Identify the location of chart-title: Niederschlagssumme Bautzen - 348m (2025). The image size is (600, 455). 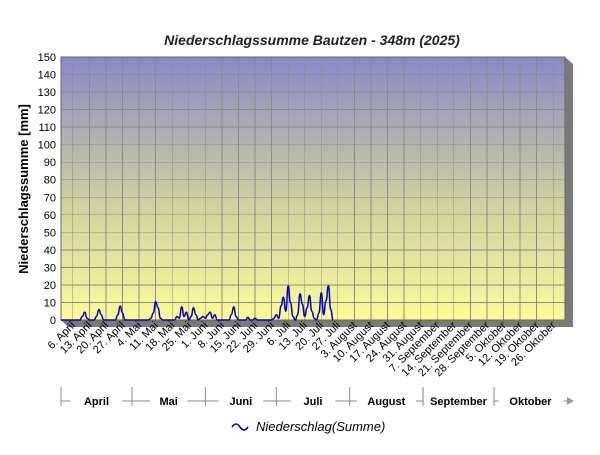
(312, 40).